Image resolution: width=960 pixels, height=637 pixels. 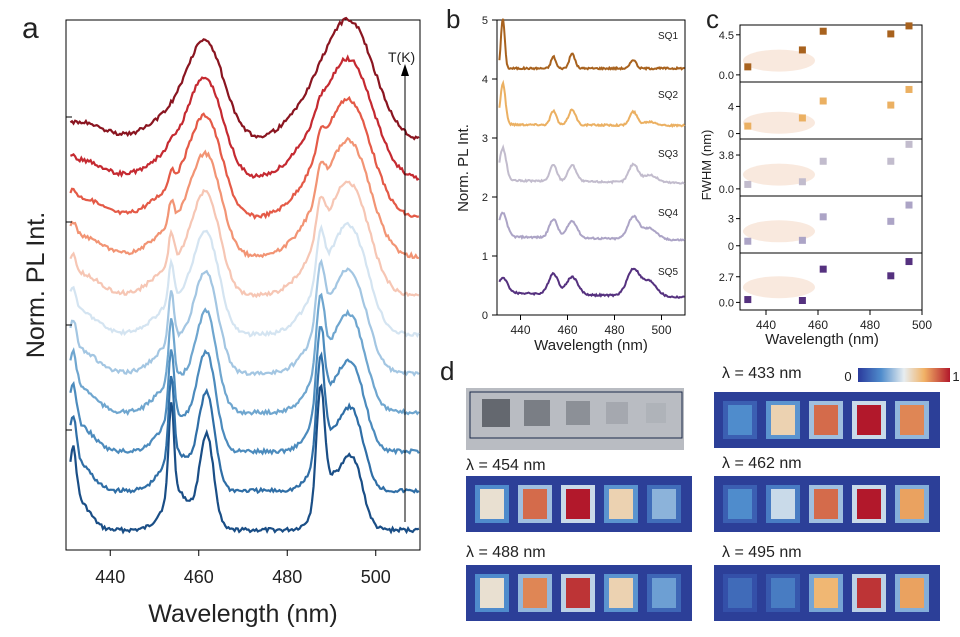 I want to click on panel-c-ytick-label: 3, so click(x=731, y=220).